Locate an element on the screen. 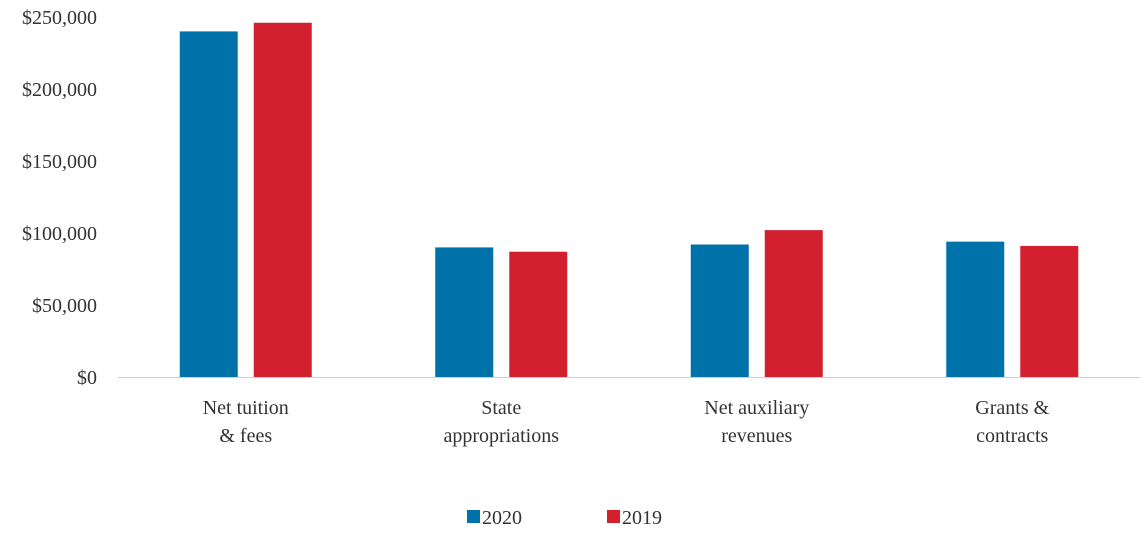 This screenshot has width=1143, height=538. category-label: revenues is located at coordinates (756, 436).